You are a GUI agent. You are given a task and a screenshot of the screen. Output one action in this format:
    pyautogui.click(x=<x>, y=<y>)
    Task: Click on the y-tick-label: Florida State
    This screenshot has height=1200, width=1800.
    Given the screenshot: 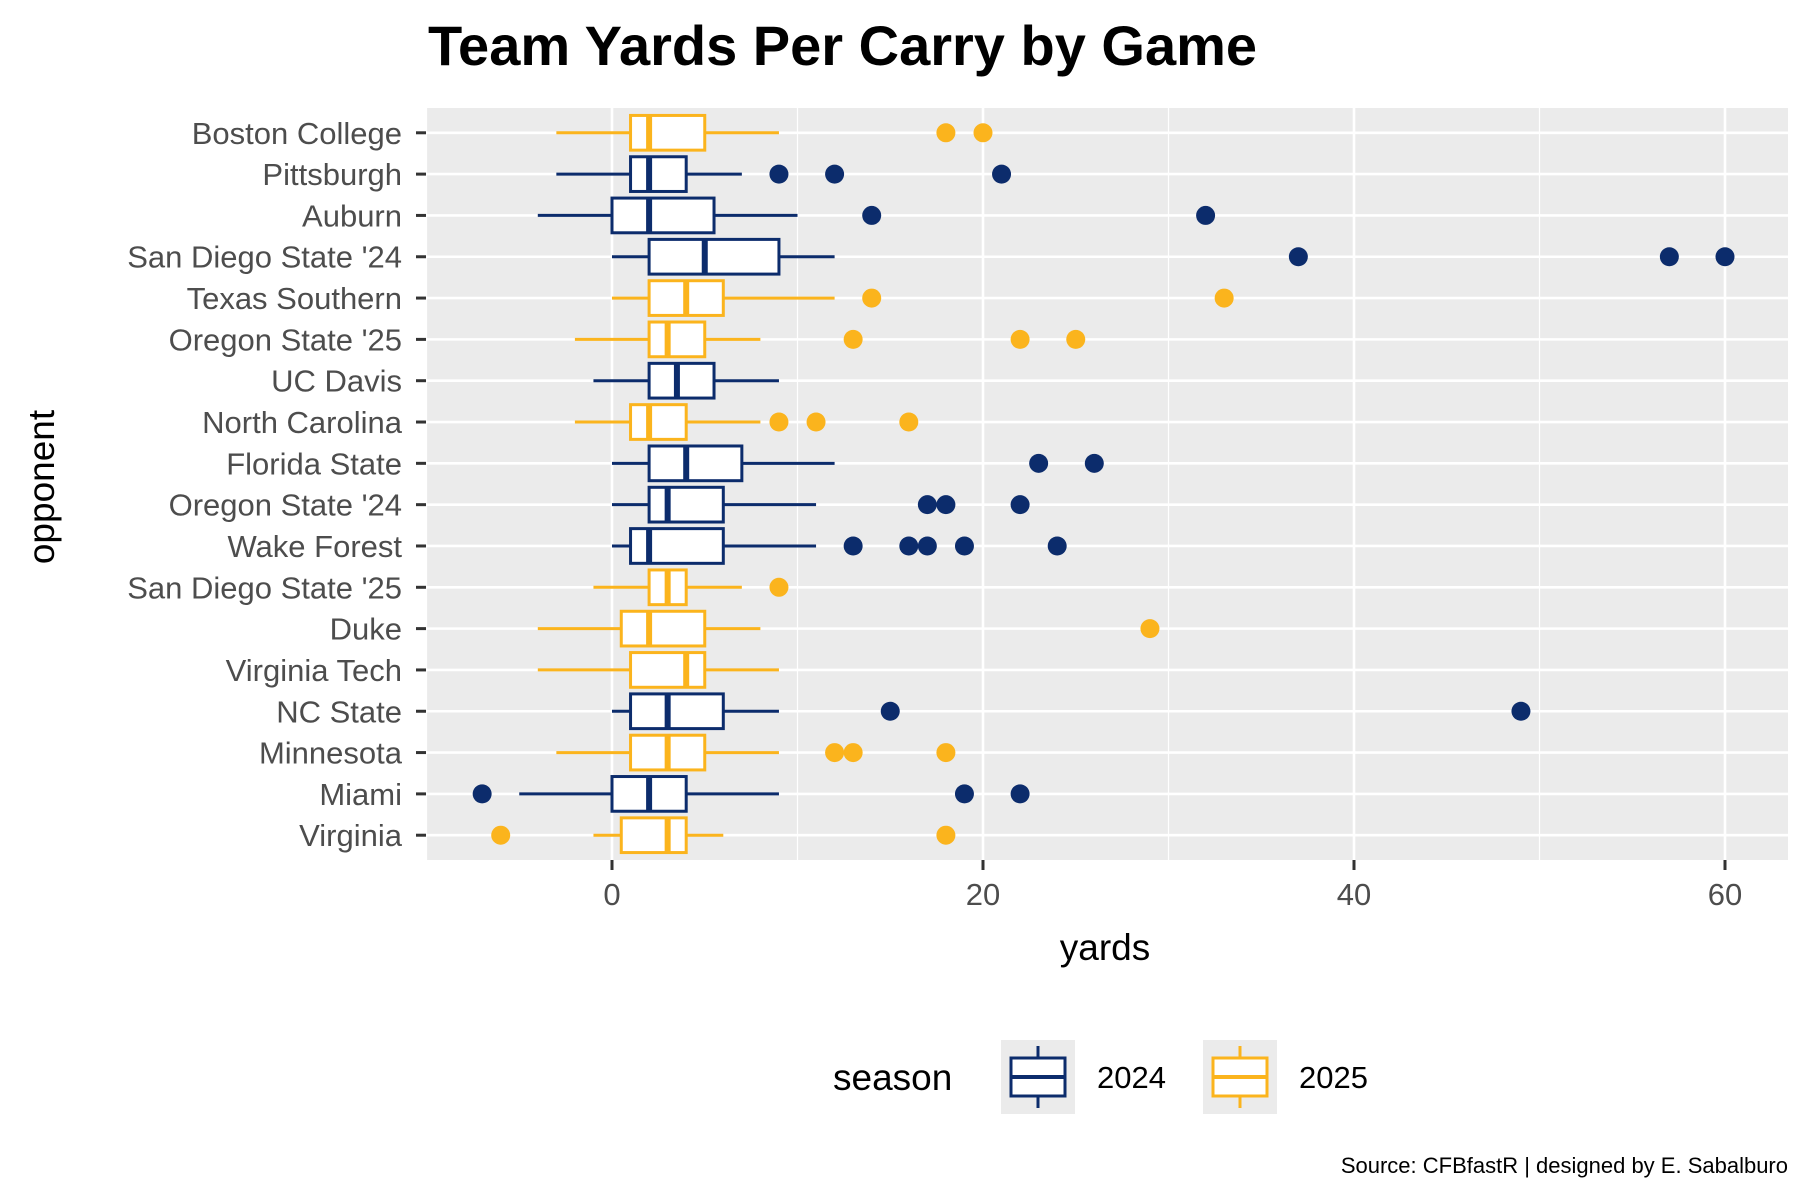 What is the action you would take?
    pyautogui.click(x=314, y=463)
    